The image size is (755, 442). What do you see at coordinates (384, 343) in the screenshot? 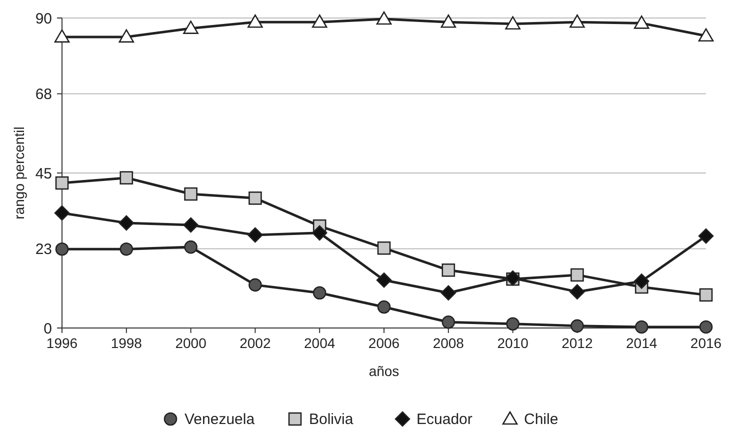
I see `x-tick-label: 2006` at bounding box center [384, 343].